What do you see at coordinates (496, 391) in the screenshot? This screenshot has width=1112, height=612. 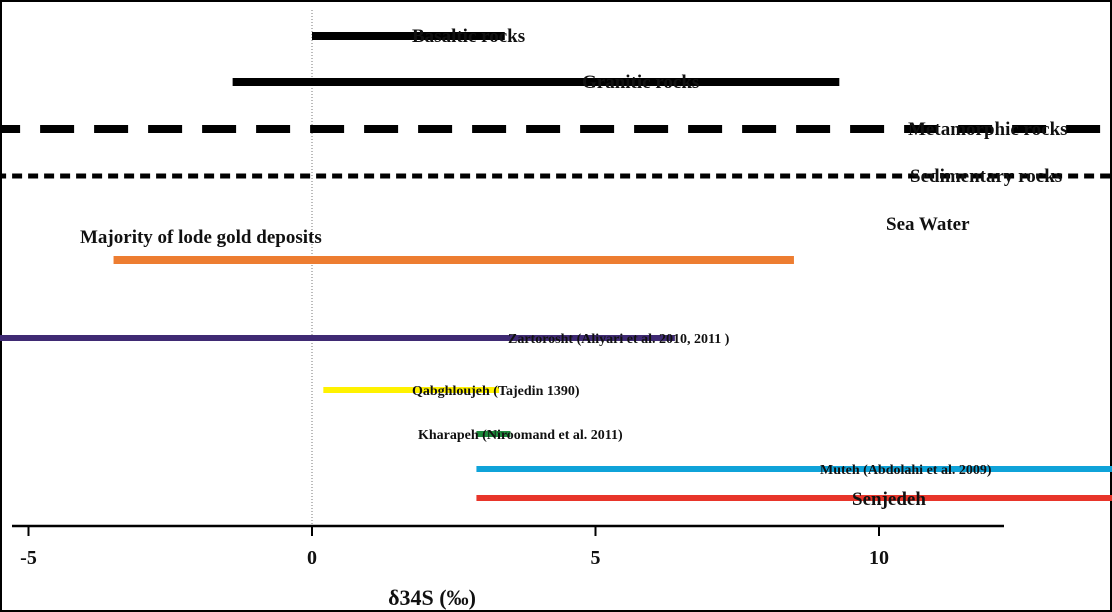 I see `label-qabghloujeh-tajedin-1390: Qabghloujeh (Tajedin 1390)` at bounding box center [496, 391].